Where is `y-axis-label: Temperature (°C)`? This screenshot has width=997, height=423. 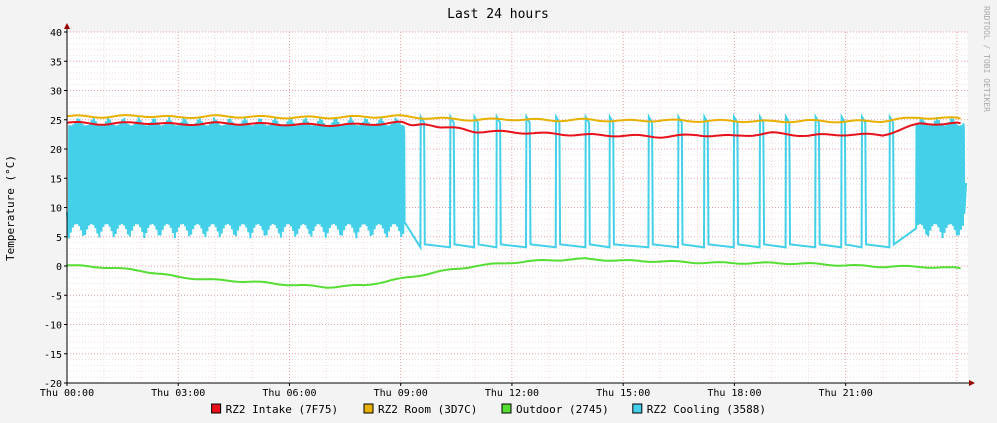 y-axis-label: Temperature (°C) is located at coordinates (10, 208).